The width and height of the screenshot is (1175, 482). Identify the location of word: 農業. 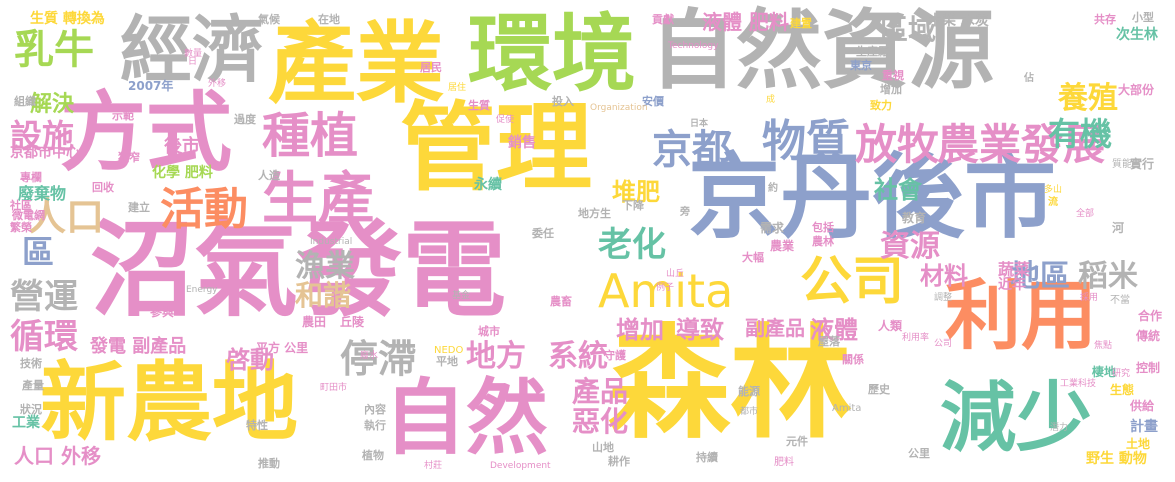
(782, 246).